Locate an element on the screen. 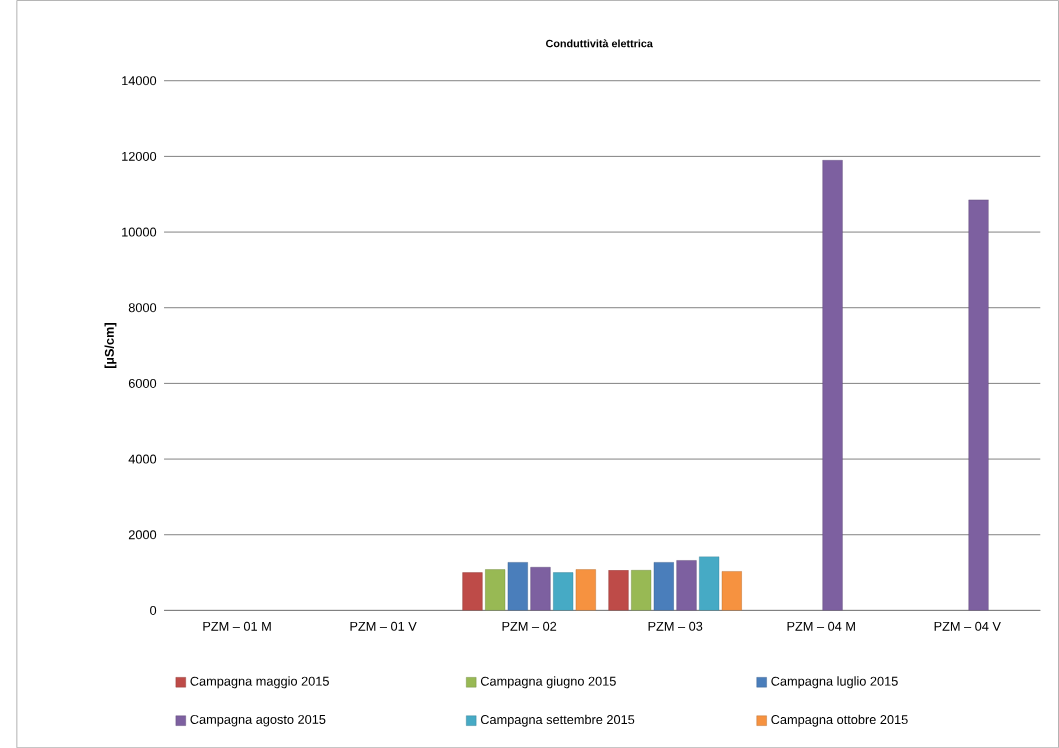 The width and height of the screenshot is (1059, 748). y-tick-label: 8000 is located at coordinates (142, 308).